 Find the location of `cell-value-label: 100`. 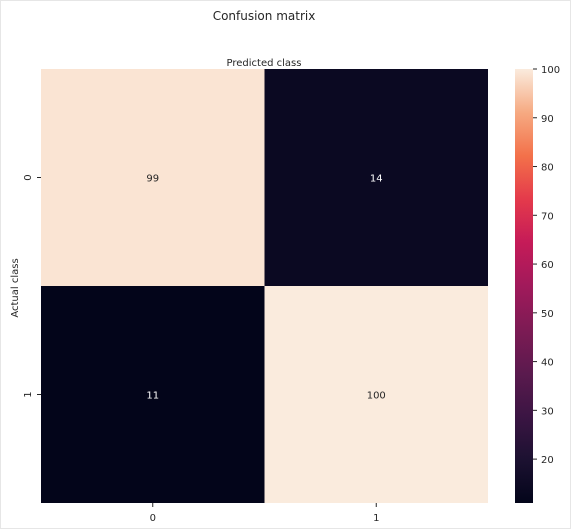

cell-value-label: 100 is located at coordinates (376, 396).